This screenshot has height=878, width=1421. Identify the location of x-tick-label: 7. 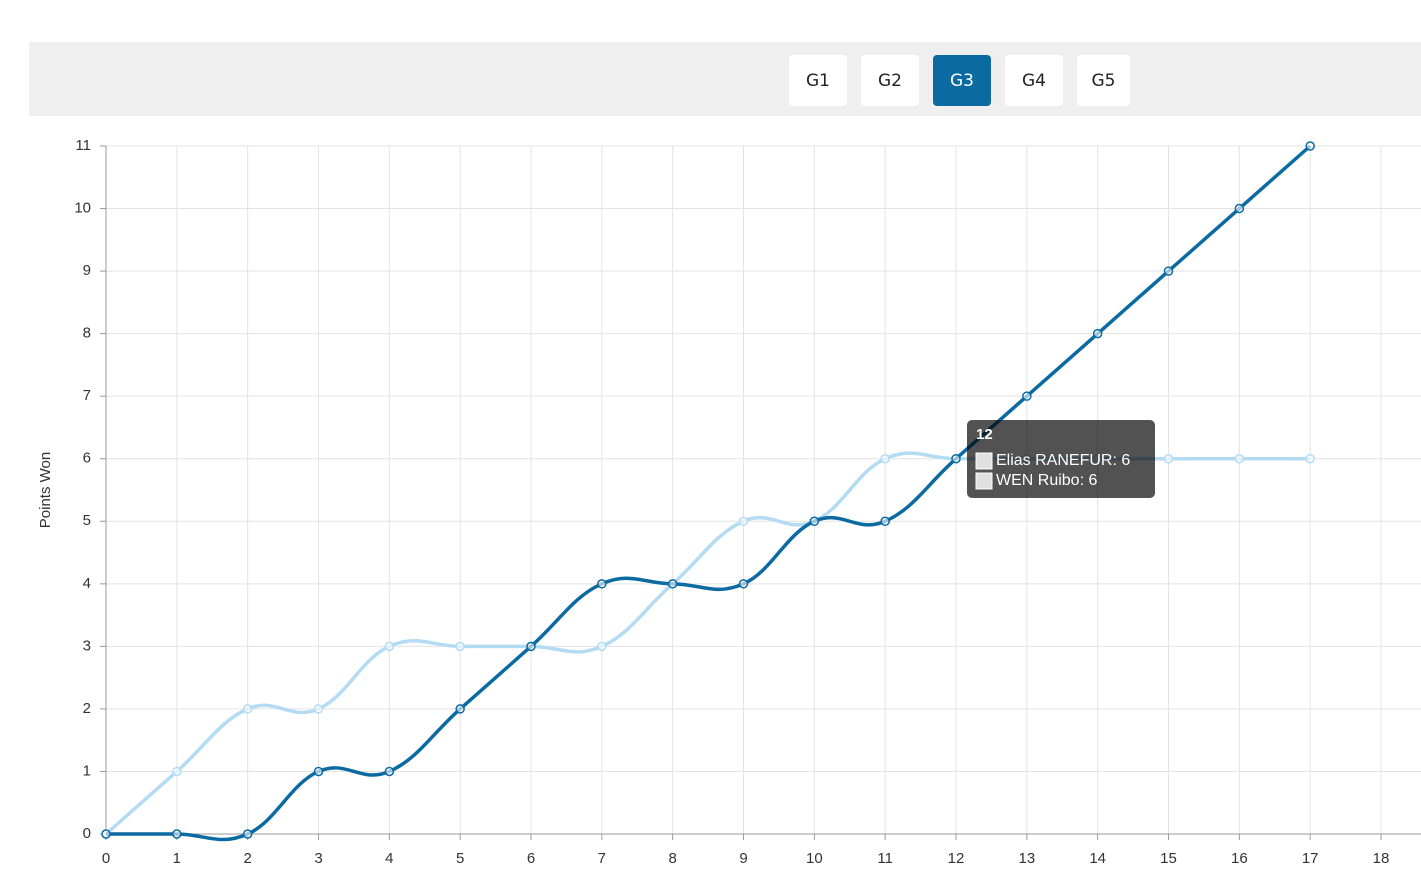
(602, 858).